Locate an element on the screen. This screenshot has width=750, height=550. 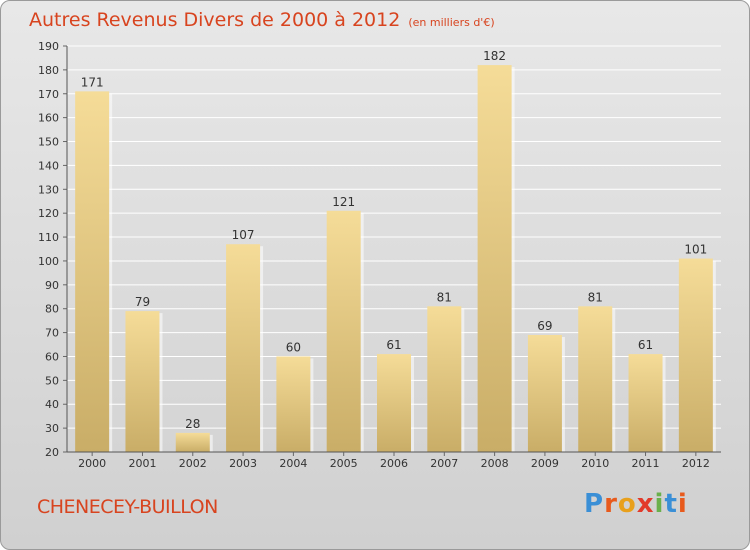
x-tick-label: 2003 is located at coordinates (243, 463).